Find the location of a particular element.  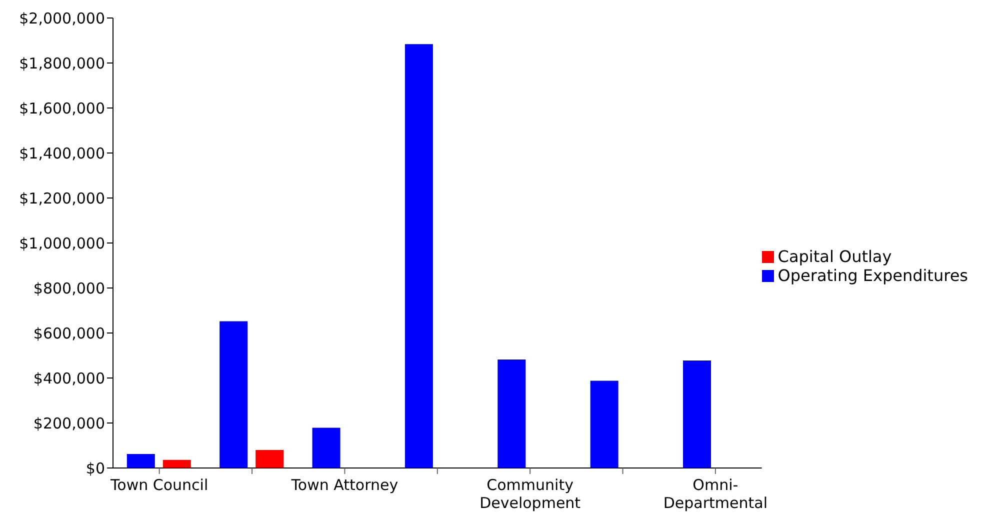

x-tick-label: Town Council is located at coordinates (159, 485).